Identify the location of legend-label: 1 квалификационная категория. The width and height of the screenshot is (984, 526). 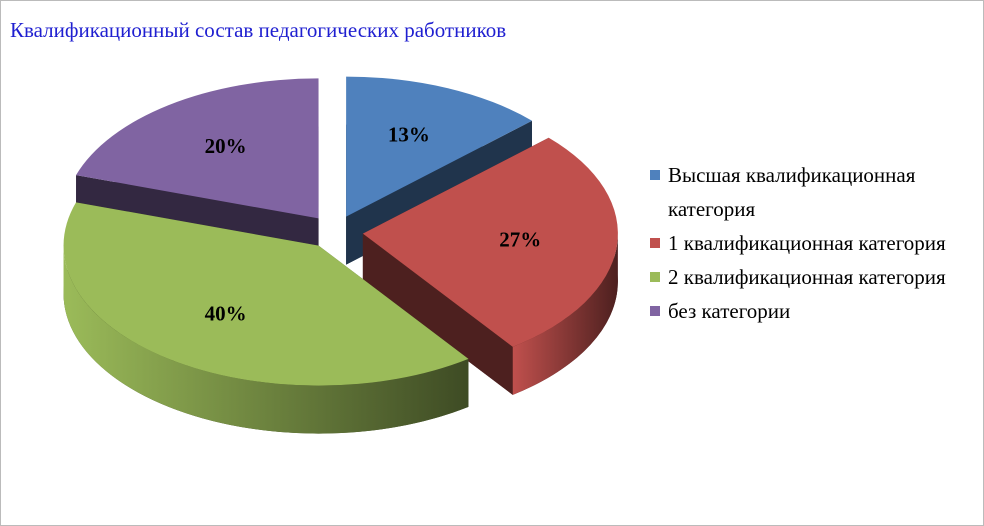
(807, 243).